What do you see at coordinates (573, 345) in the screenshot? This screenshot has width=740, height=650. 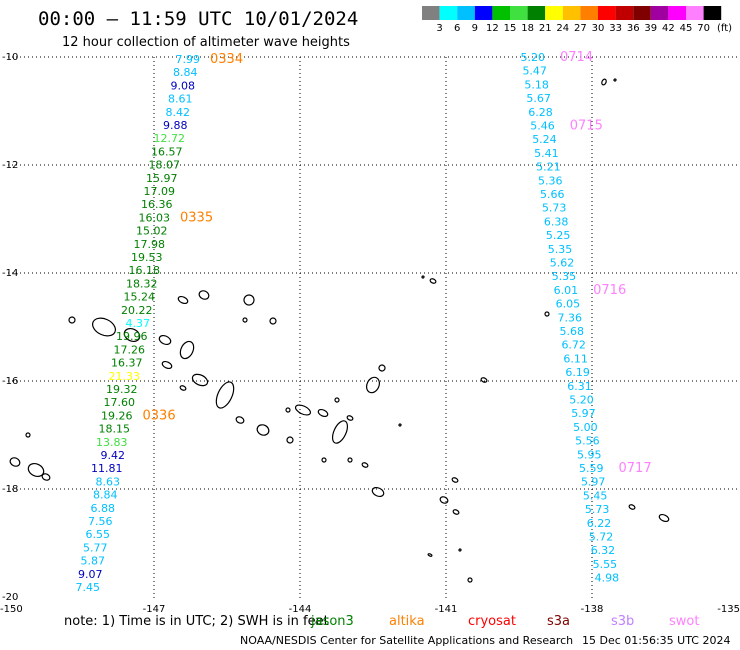 I see `wave-height-value: 6.72` at bounding box center [573, 345].